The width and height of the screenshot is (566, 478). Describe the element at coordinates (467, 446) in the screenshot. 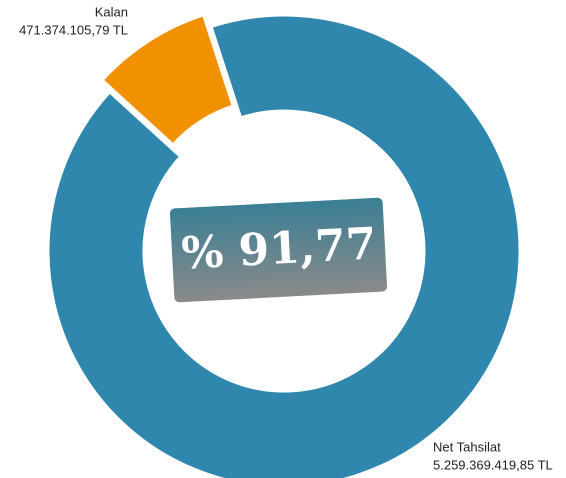

I see `slice-name: Net Tahsilat` at that location.